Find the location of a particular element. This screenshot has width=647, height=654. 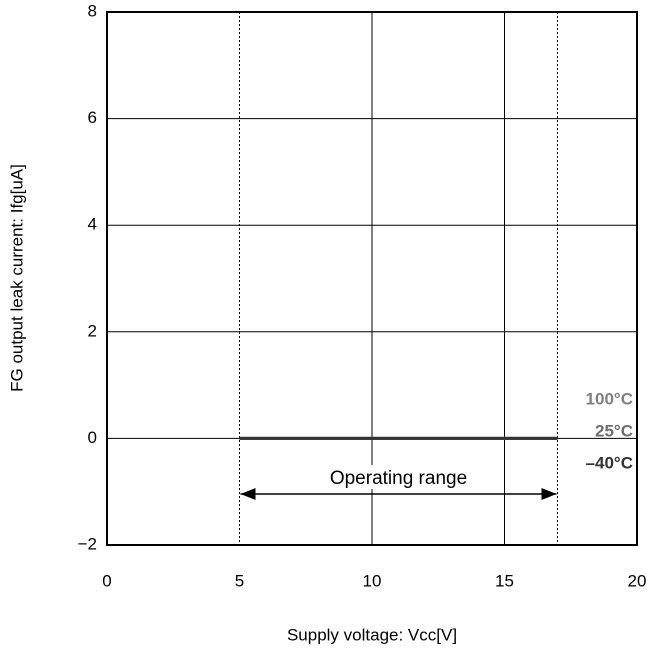

y-tick-label: 4 is located at coordinates (92, 224).